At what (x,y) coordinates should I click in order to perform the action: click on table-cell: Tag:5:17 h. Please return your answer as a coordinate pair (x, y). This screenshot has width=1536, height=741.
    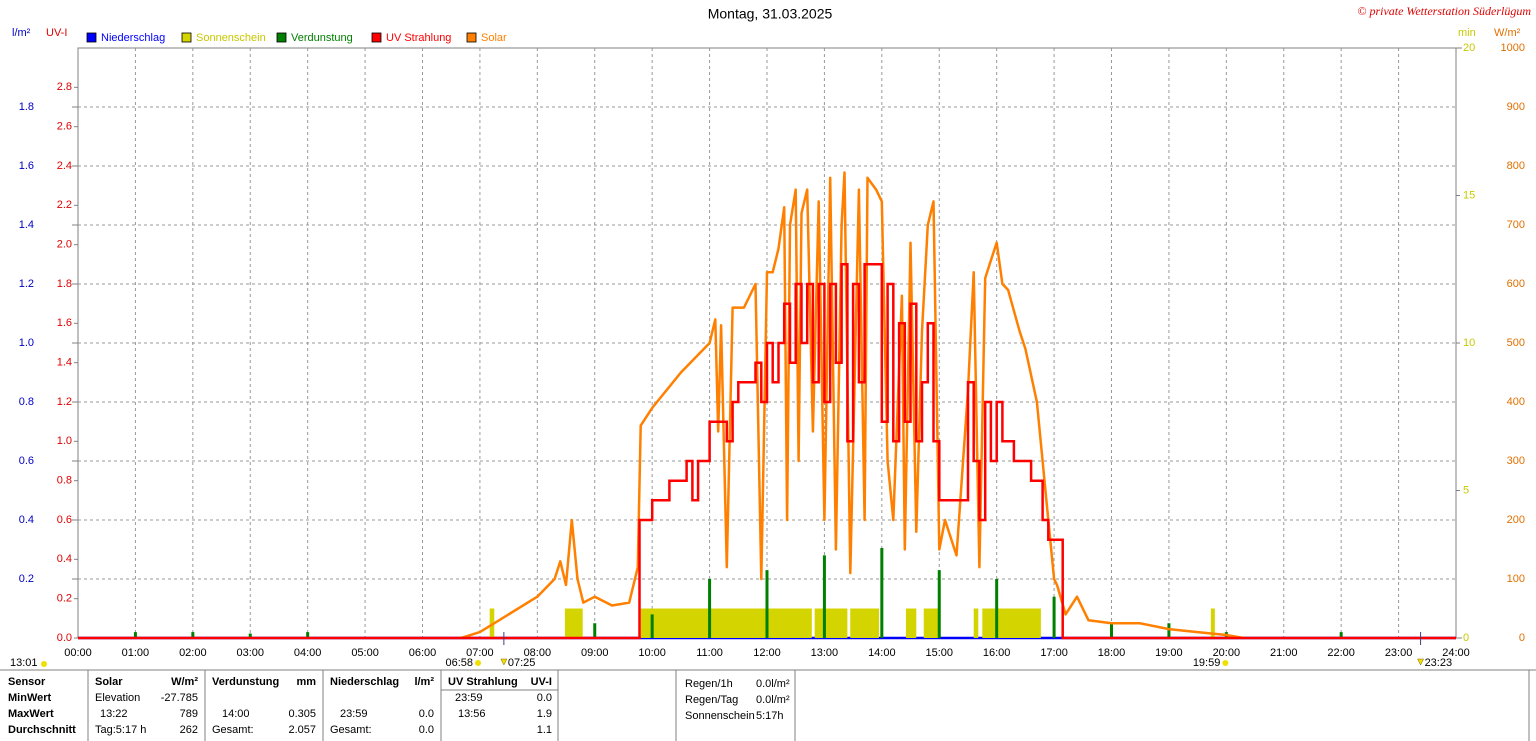
    Looking at the image, I should click on (120, 730).